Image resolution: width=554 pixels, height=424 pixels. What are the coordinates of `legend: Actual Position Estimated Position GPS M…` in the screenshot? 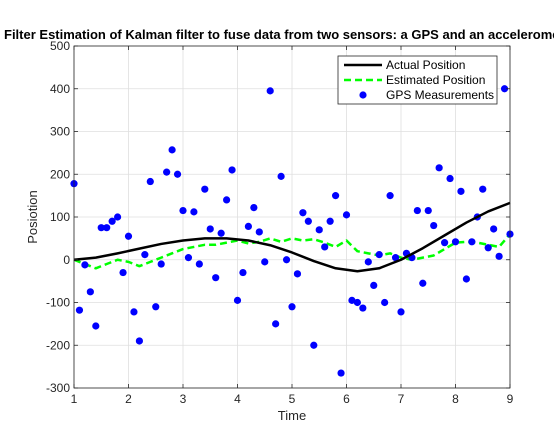 It's located at (417, 80).